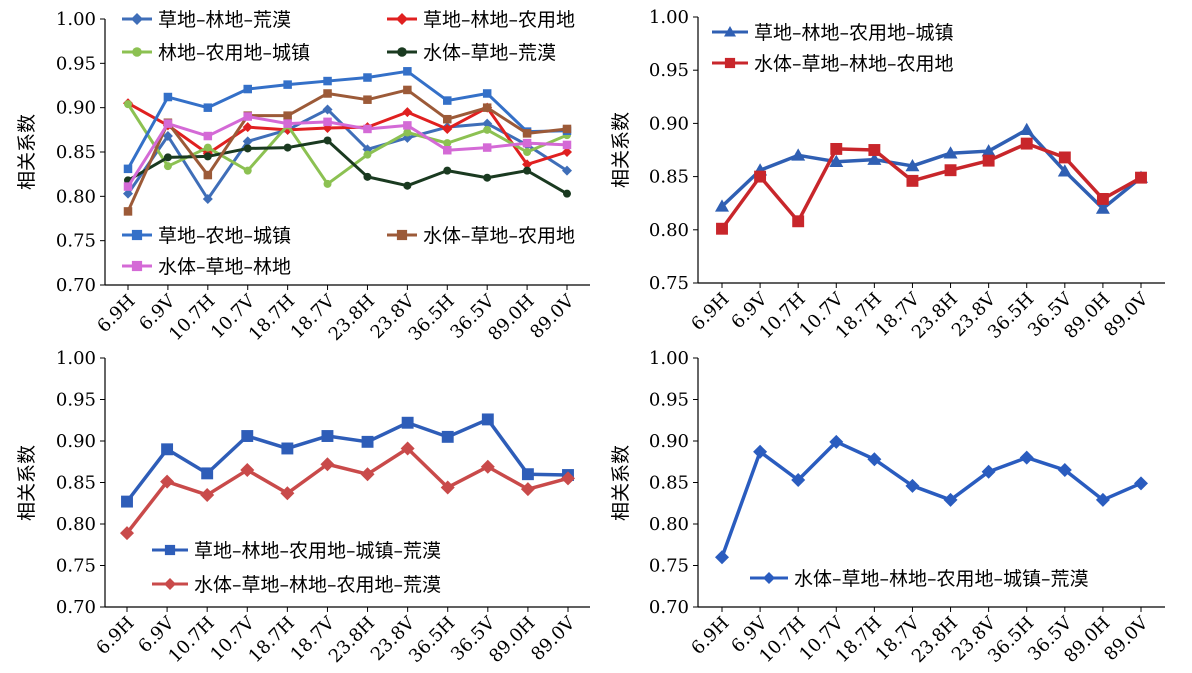  What do you see at coordinates (854, 33) in the screenshot?
I see `legend-label: 草地–林地–农用地–城镇` at bounding box center [854, 33].